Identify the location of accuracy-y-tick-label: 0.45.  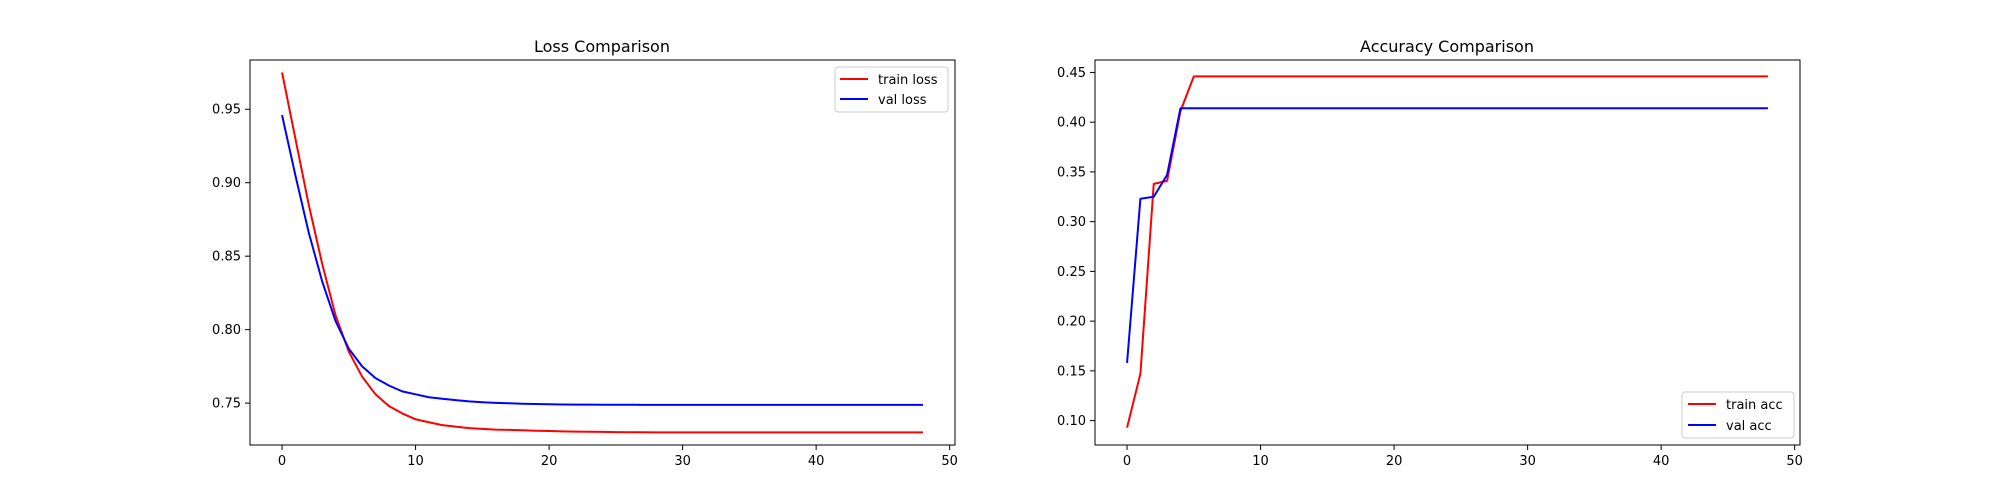
(1071, 73).